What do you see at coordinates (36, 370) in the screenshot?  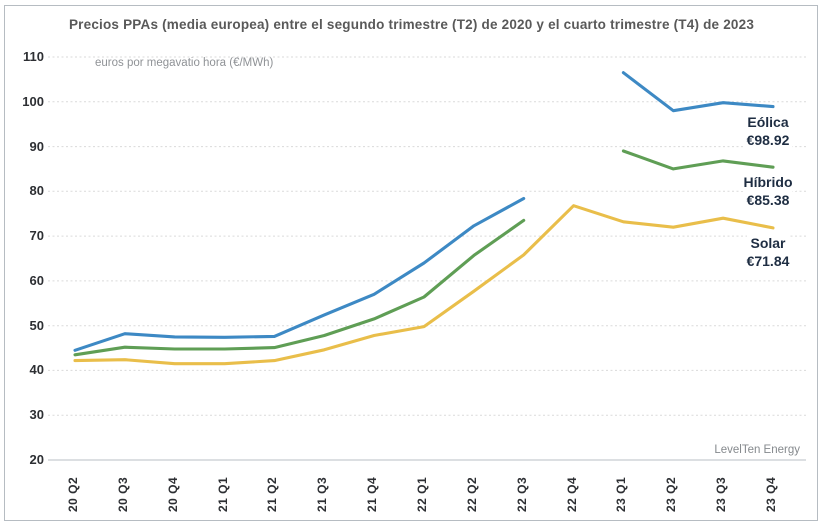 I see `y-tick-label-40: 40` at bounding box center [36, 370].